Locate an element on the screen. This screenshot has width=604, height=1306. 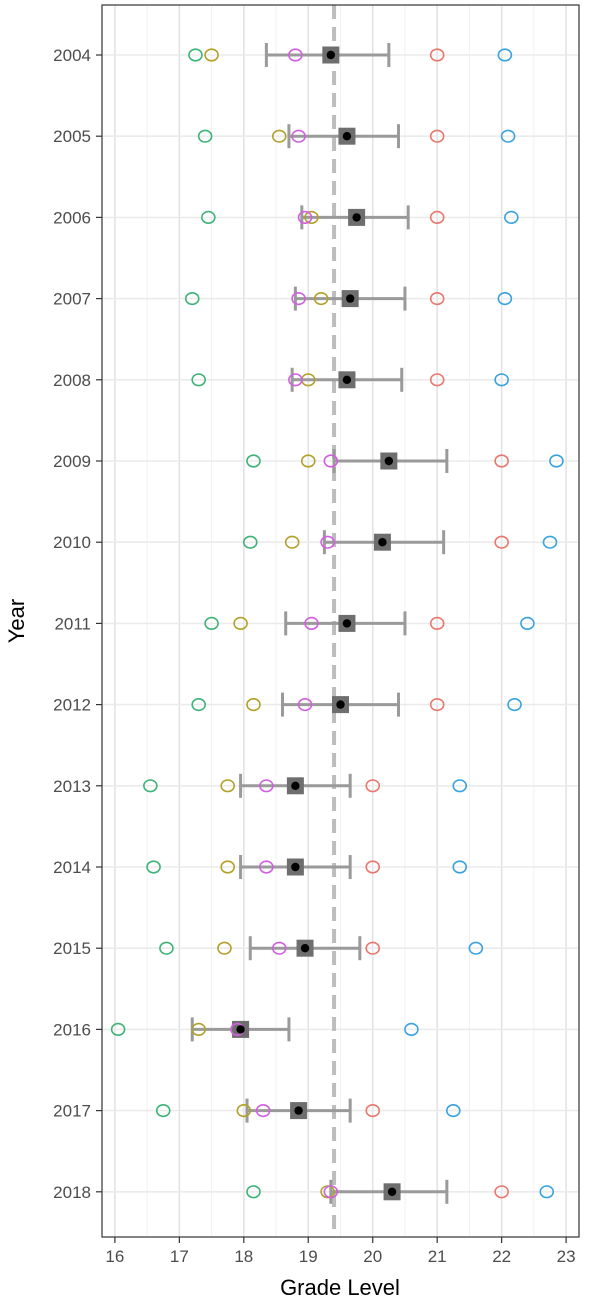
point-red-2005 is located at coordinates (437, 136).